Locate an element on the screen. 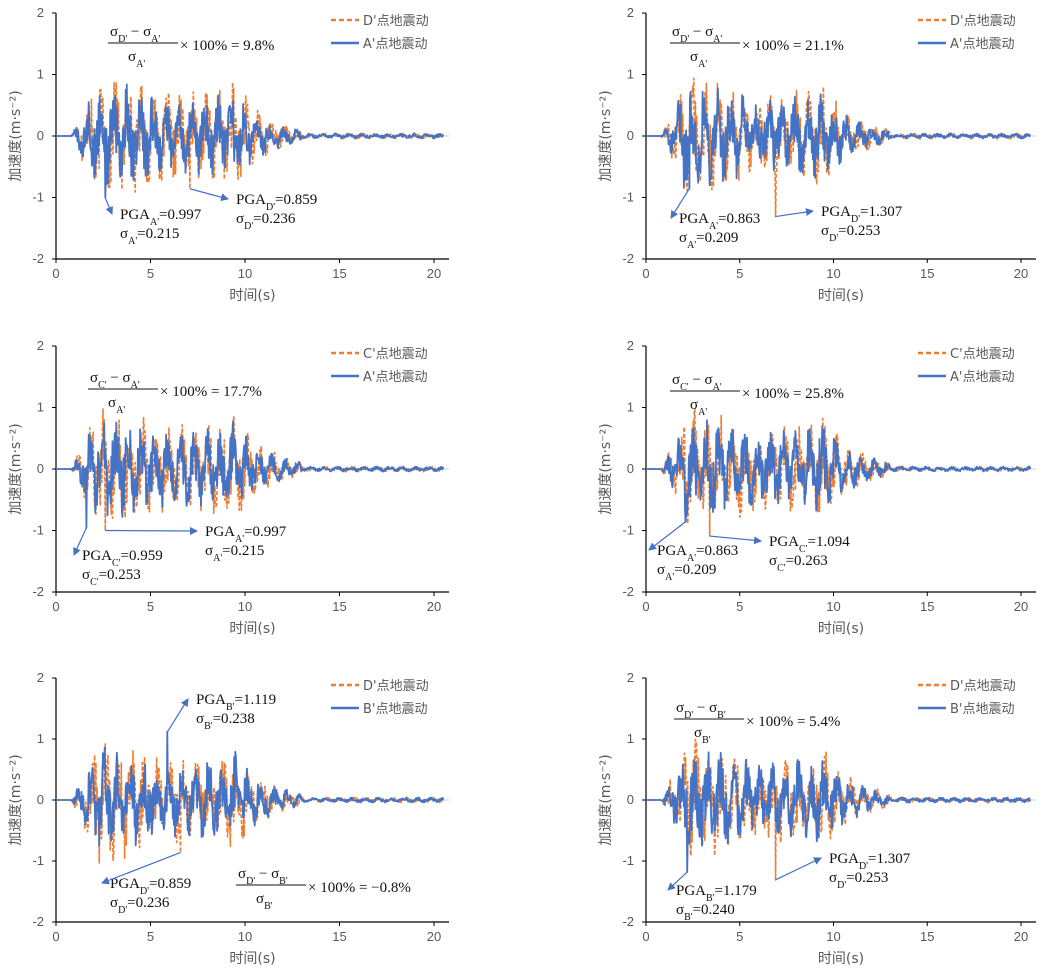 The image size is (1043, 974). sigma-ratio-formula: σD' − σA' σA' × 100% = 9.8% is located at coordinates (191, 47).